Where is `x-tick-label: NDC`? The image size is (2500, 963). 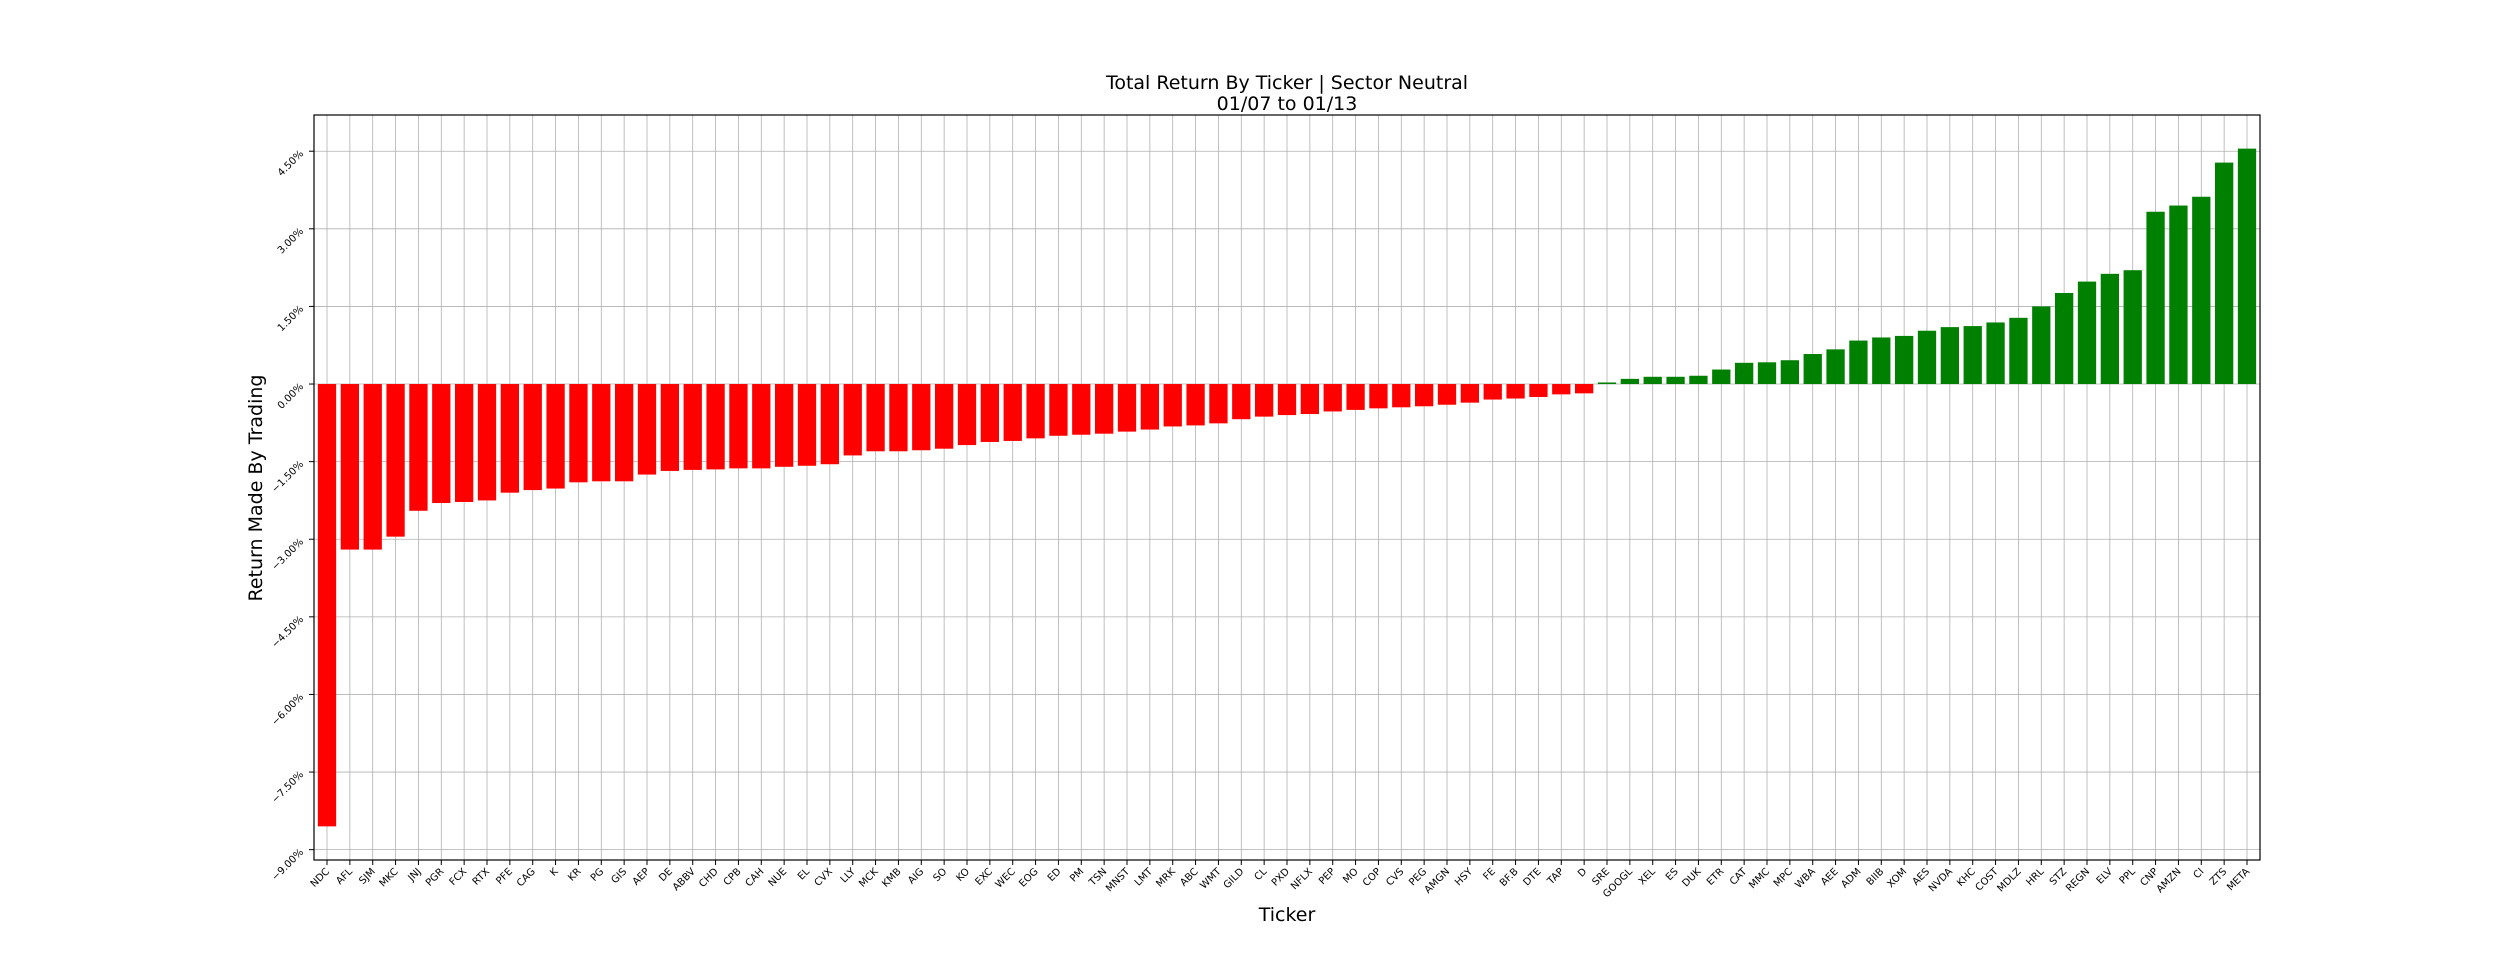
x-tick-label: NDC is located at coordinates (320, 877).